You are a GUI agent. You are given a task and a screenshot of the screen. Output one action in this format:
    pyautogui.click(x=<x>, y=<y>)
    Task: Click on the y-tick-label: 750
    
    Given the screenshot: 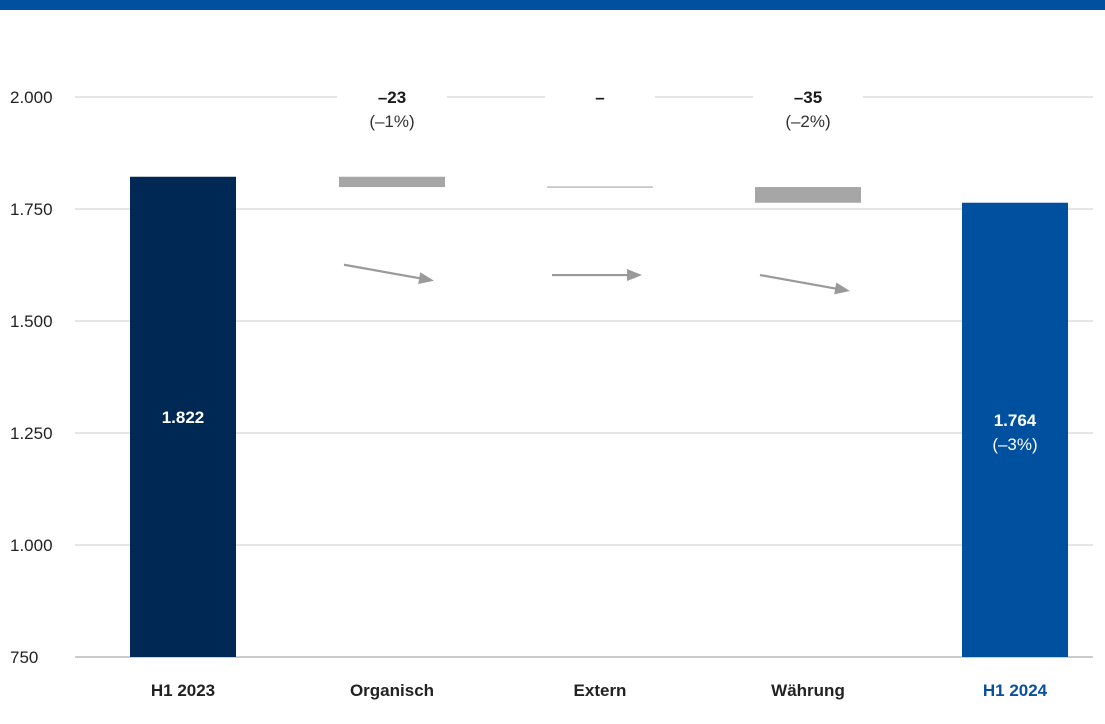 What is the action you would take?
    pyautogui.click(x=24, y=657)
    